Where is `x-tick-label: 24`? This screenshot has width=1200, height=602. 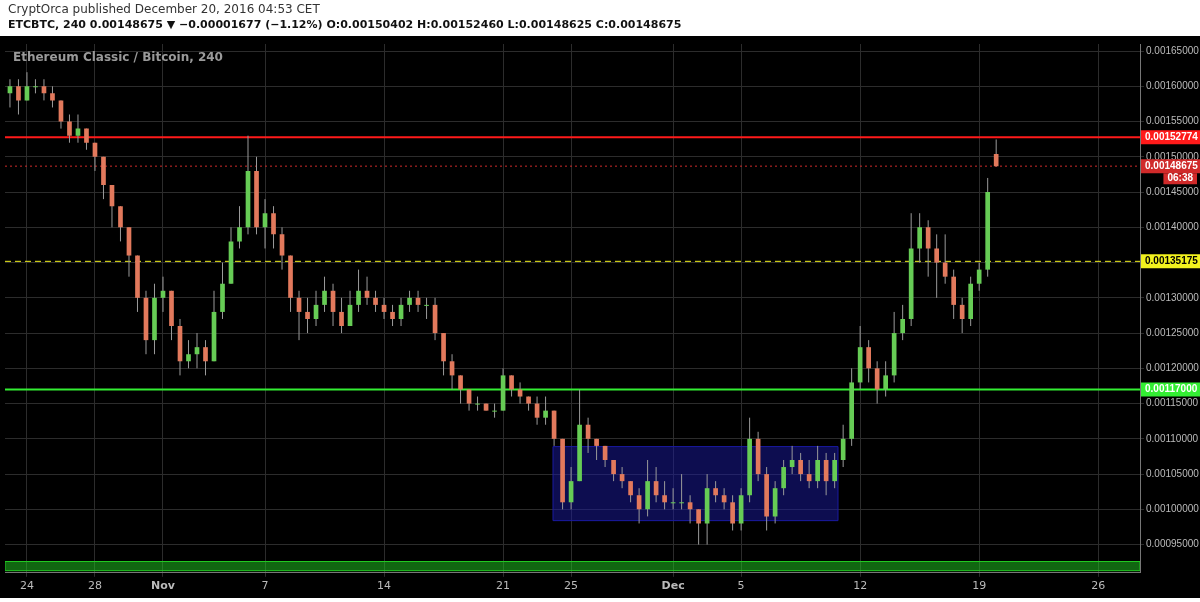
x-tick-label: 24 is located at coordinates (26, 586).